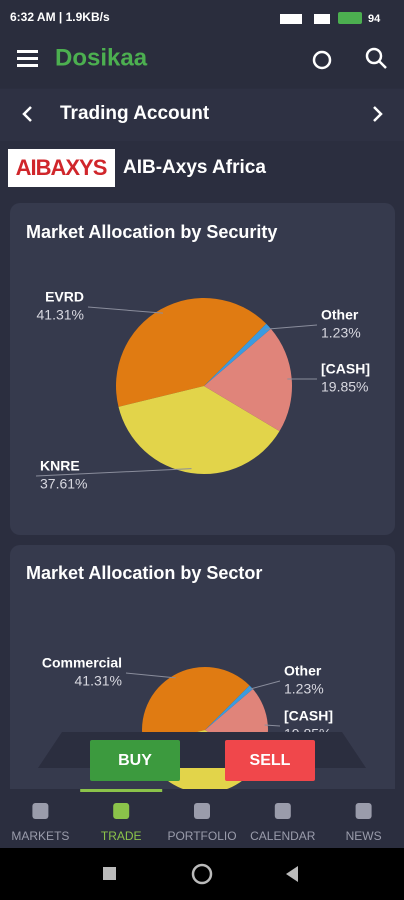  Describe the element at coordinates (60, 17) in the screenshot. I see `status-time: 6:32 AM | 1.9KB/s` at that location.